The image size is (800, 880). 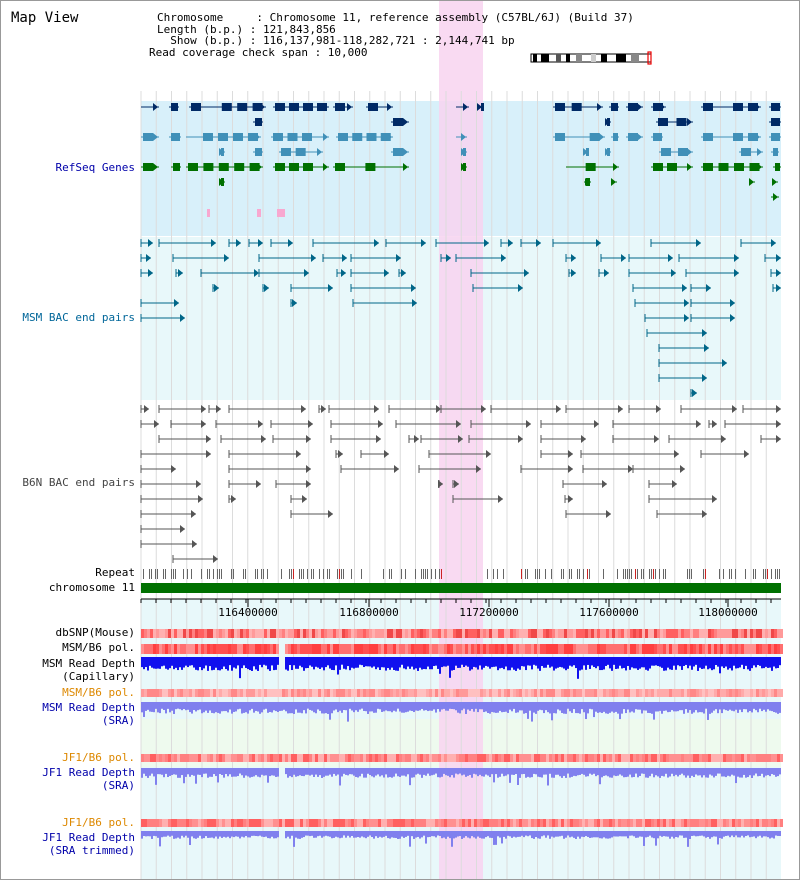 What do you see at coordinates (95, 167) in the screenshot?
I see `refseq-genes-label: RefSeq Genes` at bounding box center [95, 167].